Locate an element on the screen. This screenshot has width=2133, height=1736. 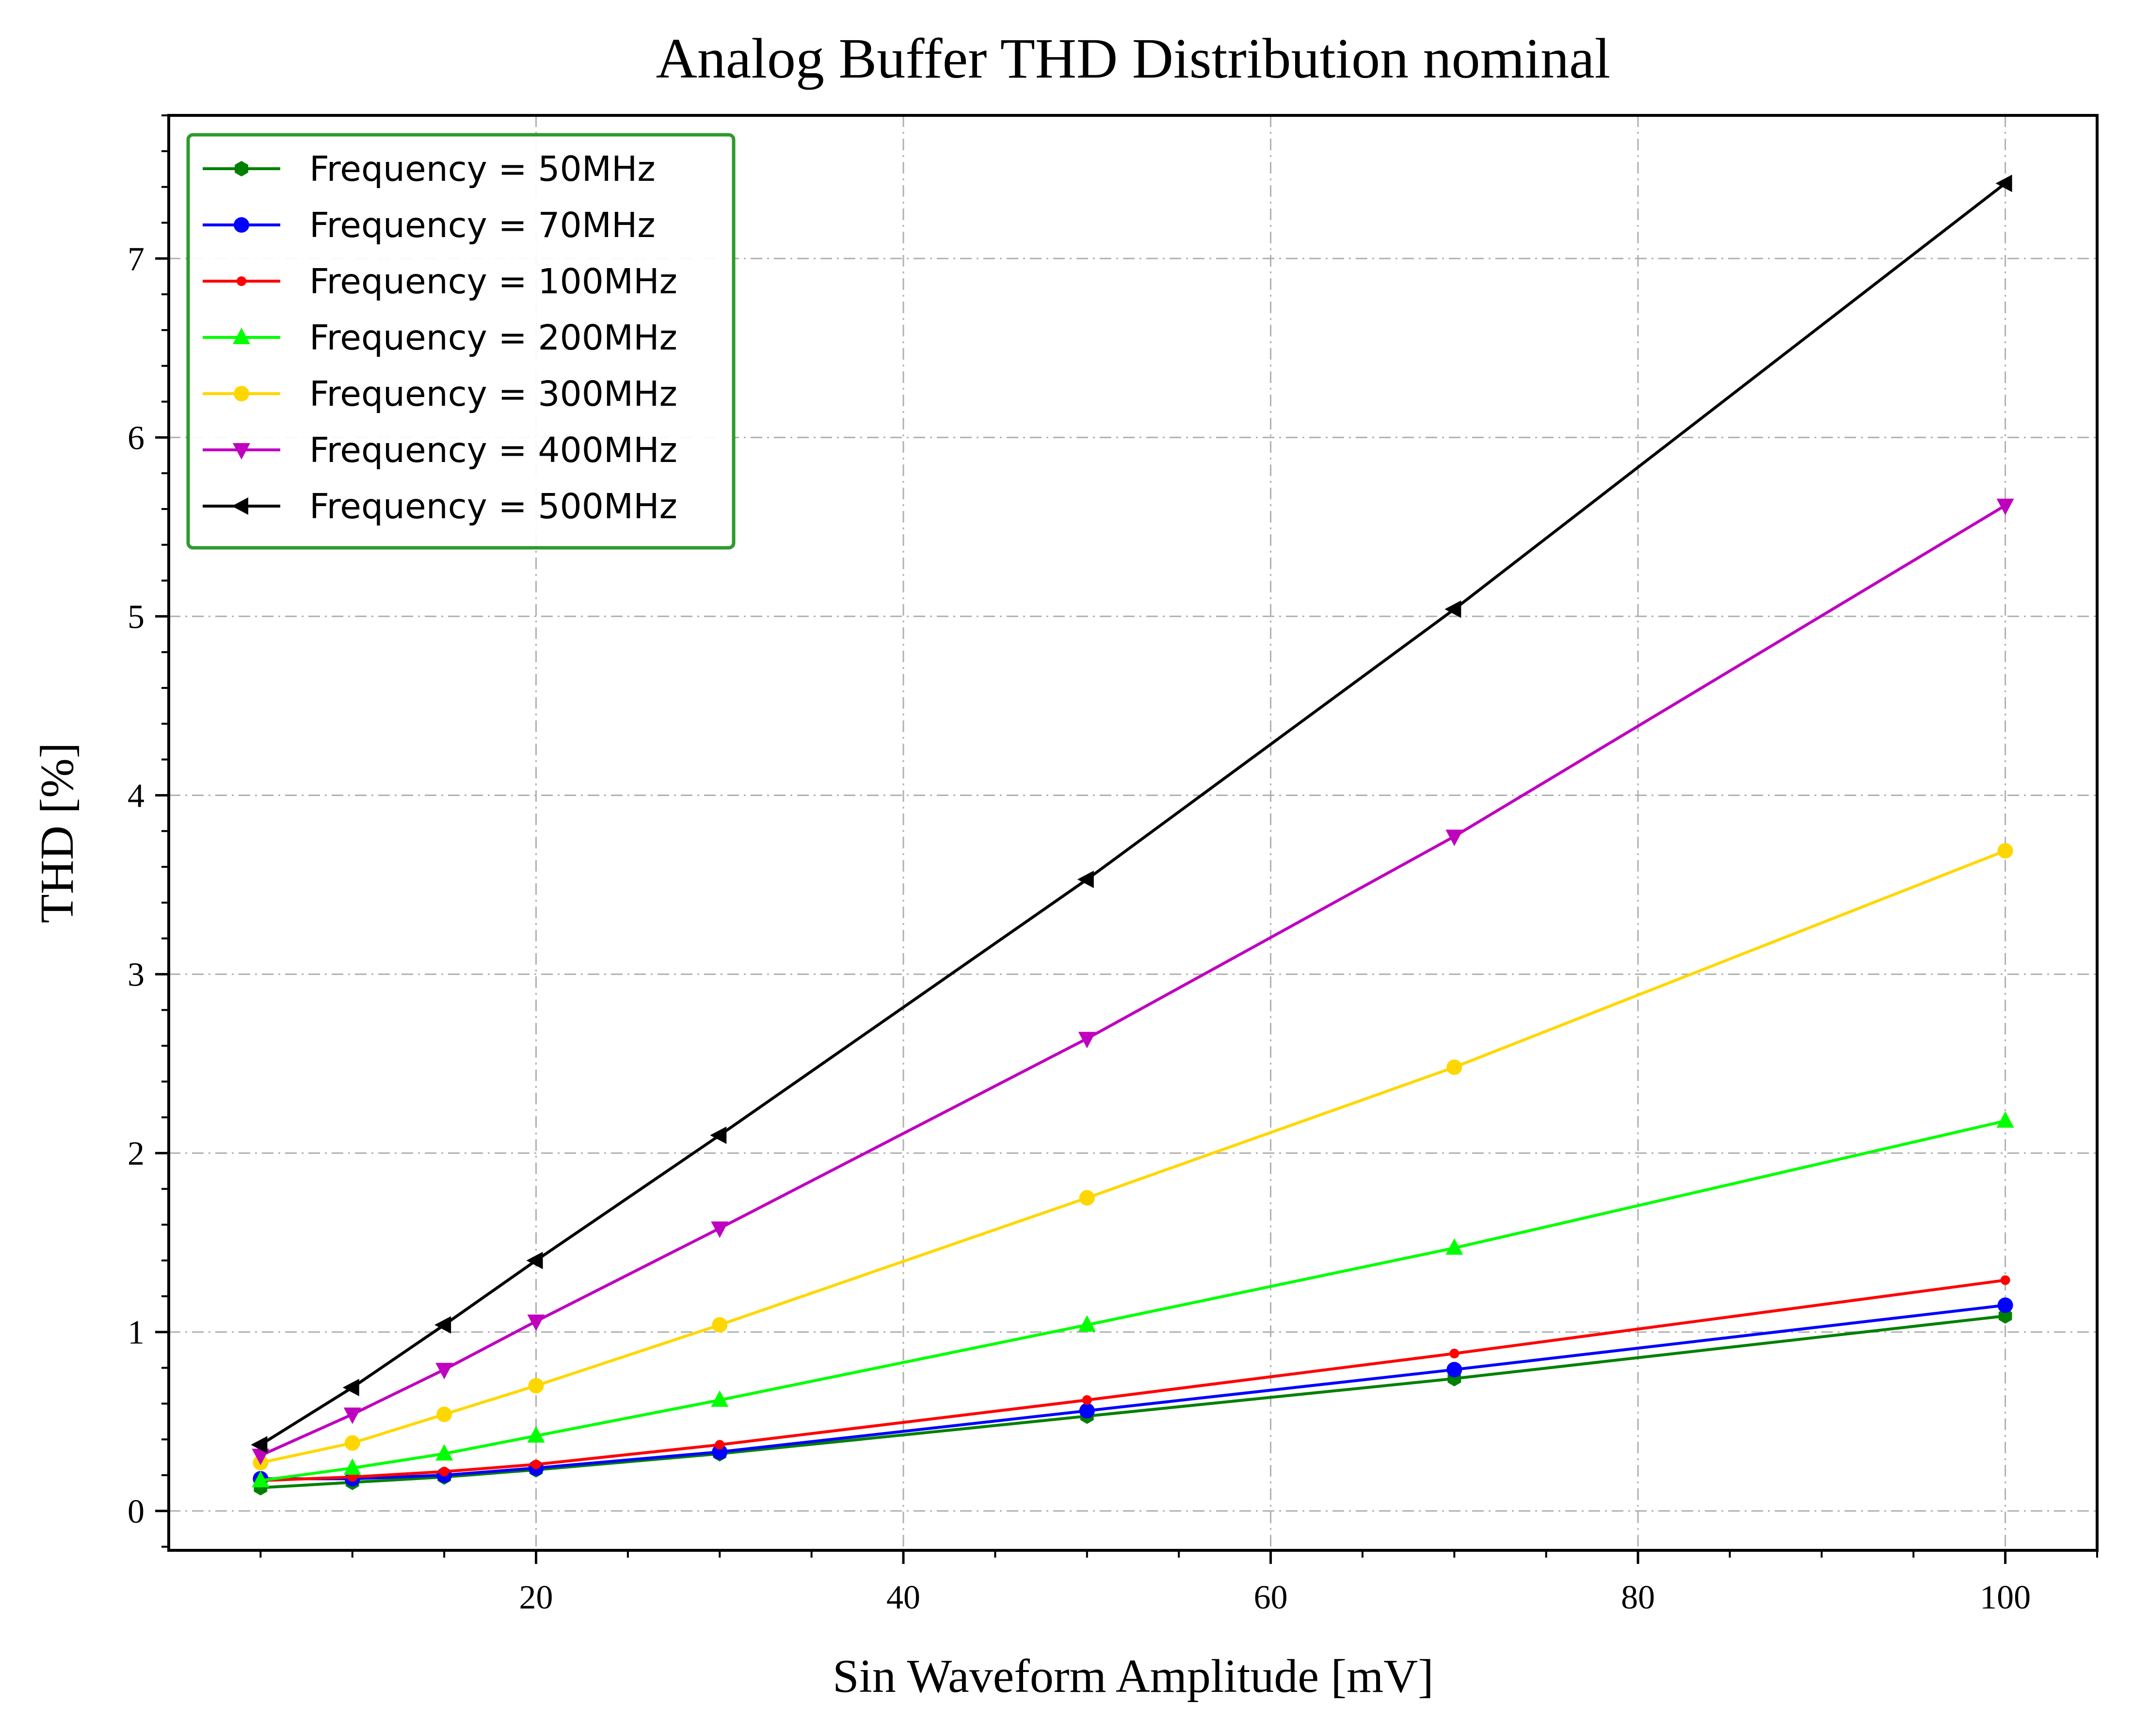
legend-box is located at coordinates (461, 341).